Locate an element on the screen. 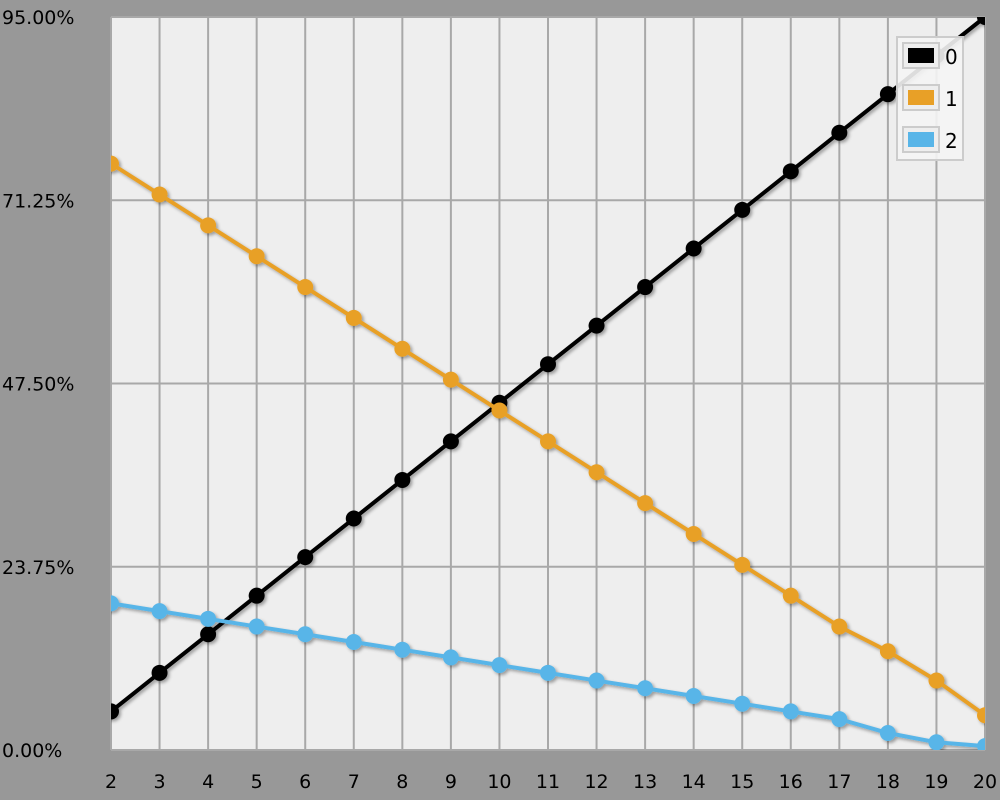 The image size is (1000, 800). y-tick-label: 23.75% is located at coordinates (38, 568).